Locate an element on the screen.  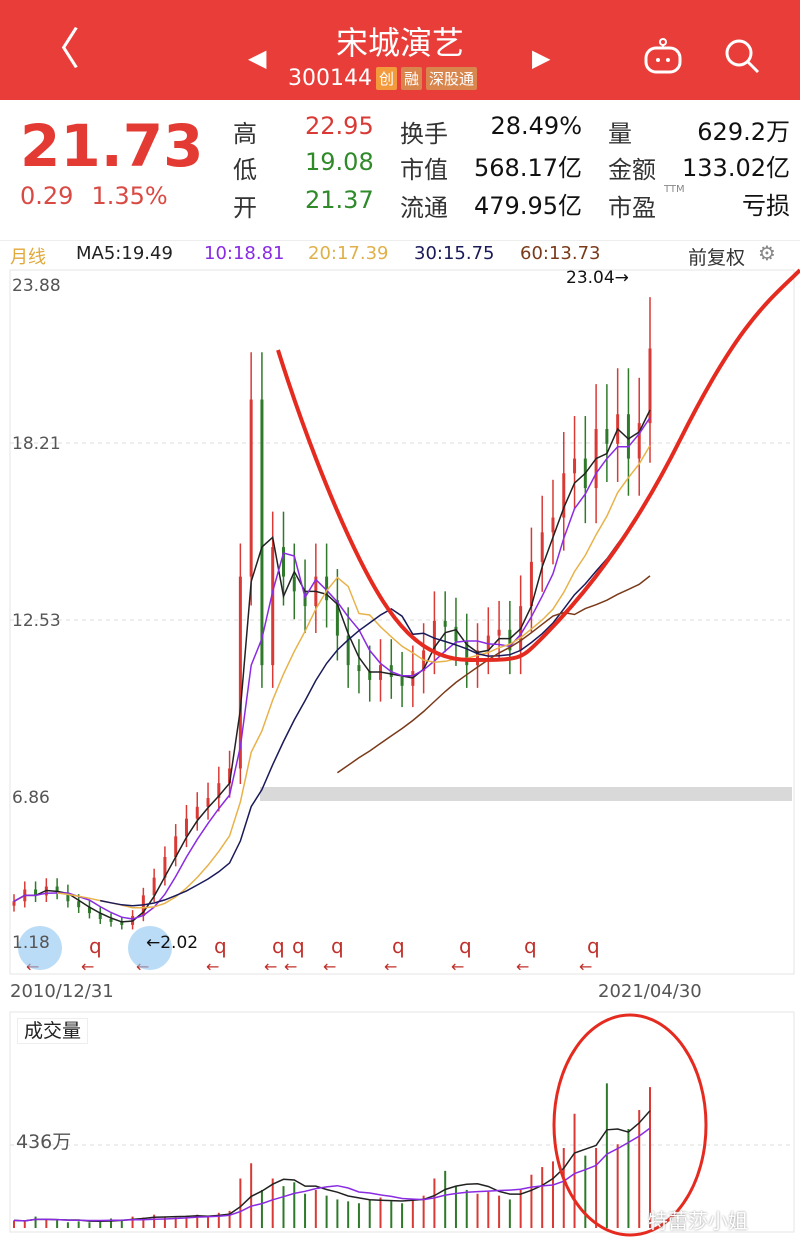
ma60-line is located at coordinates (493, 674).